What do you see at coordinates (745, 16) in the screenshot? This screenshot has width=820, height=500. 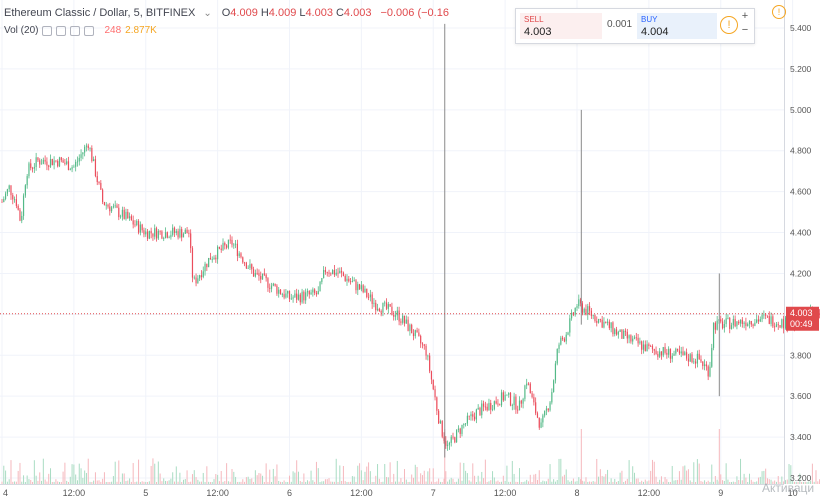 I see `plus-icon: +` at bounding box center [745, 16].